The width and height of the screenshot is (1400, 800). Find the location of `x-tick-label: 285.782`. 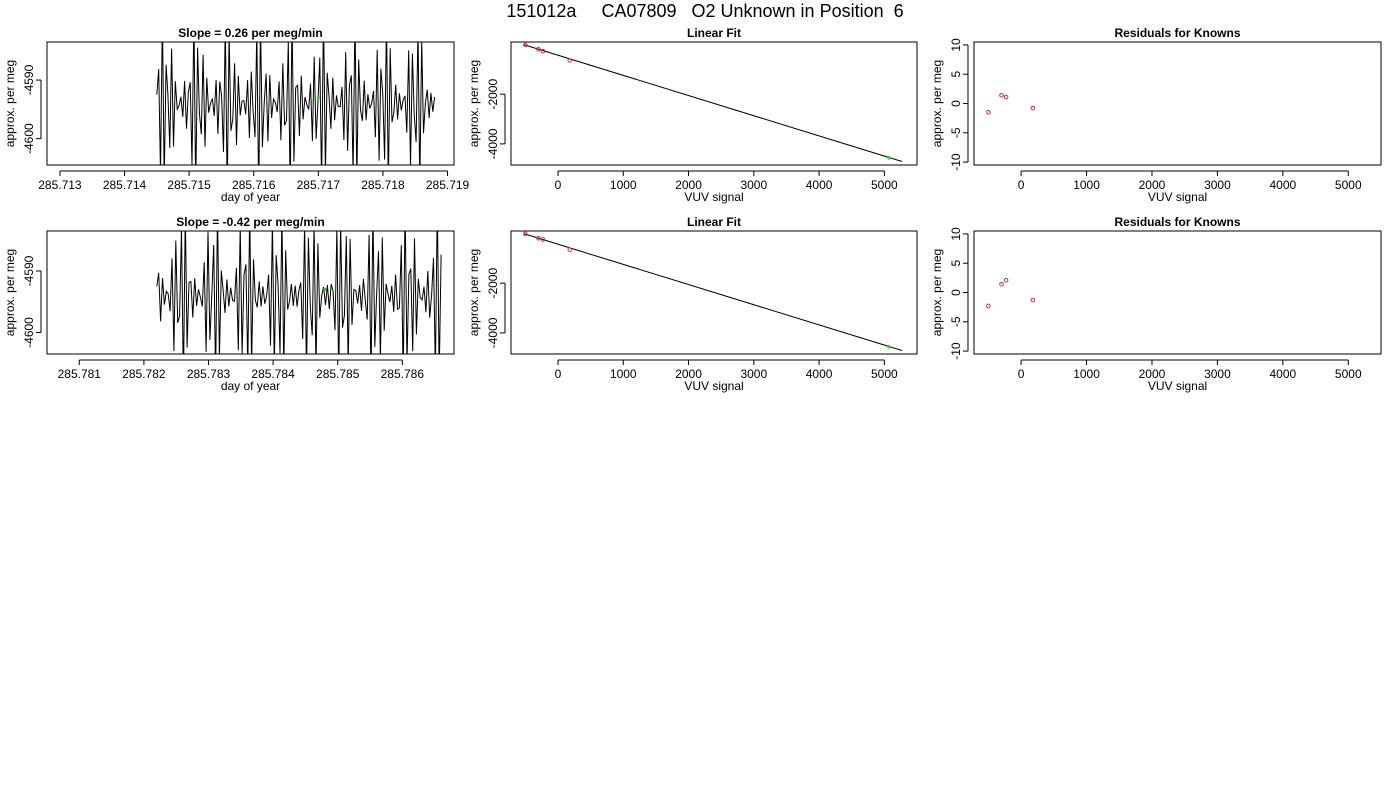

x-tick-label: 285.782 is located at coordinates (144, 374).